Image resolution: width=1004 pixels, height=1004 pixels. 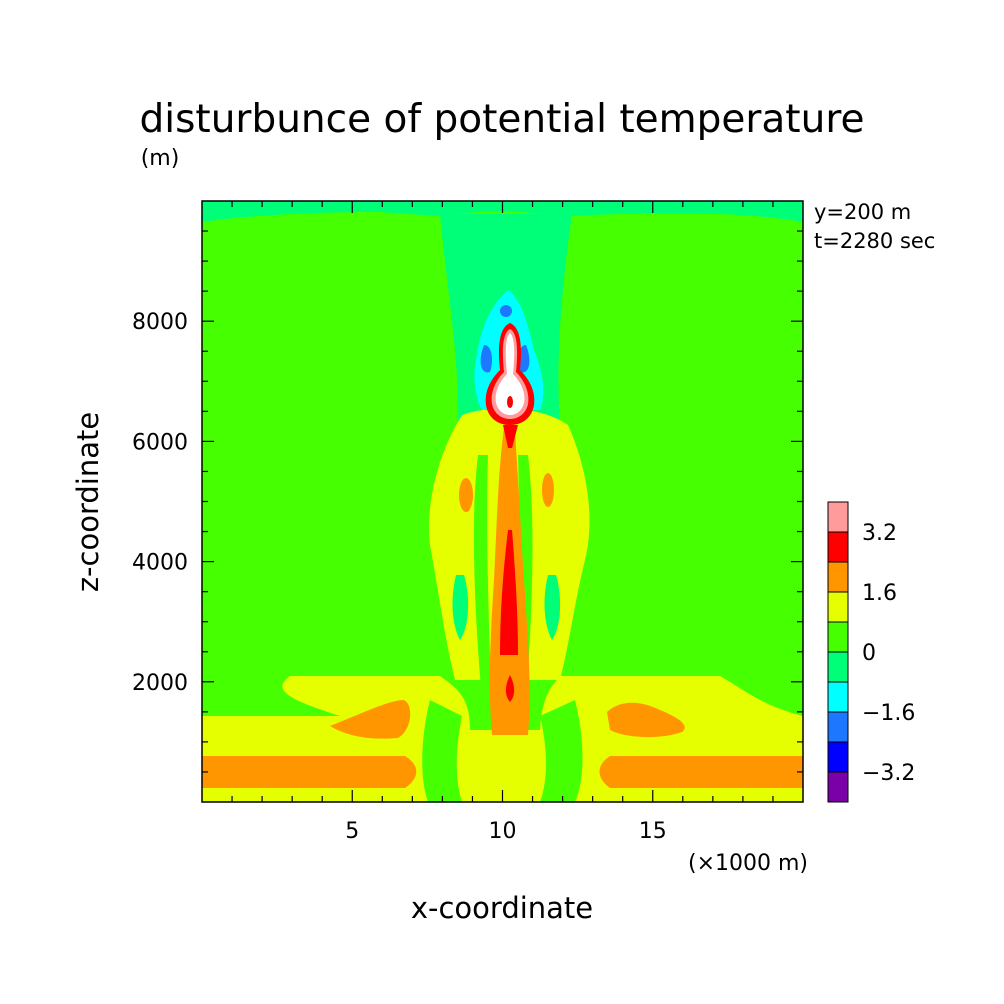 I want to click on x-tick-label: 15, so click(x=653, y=831).